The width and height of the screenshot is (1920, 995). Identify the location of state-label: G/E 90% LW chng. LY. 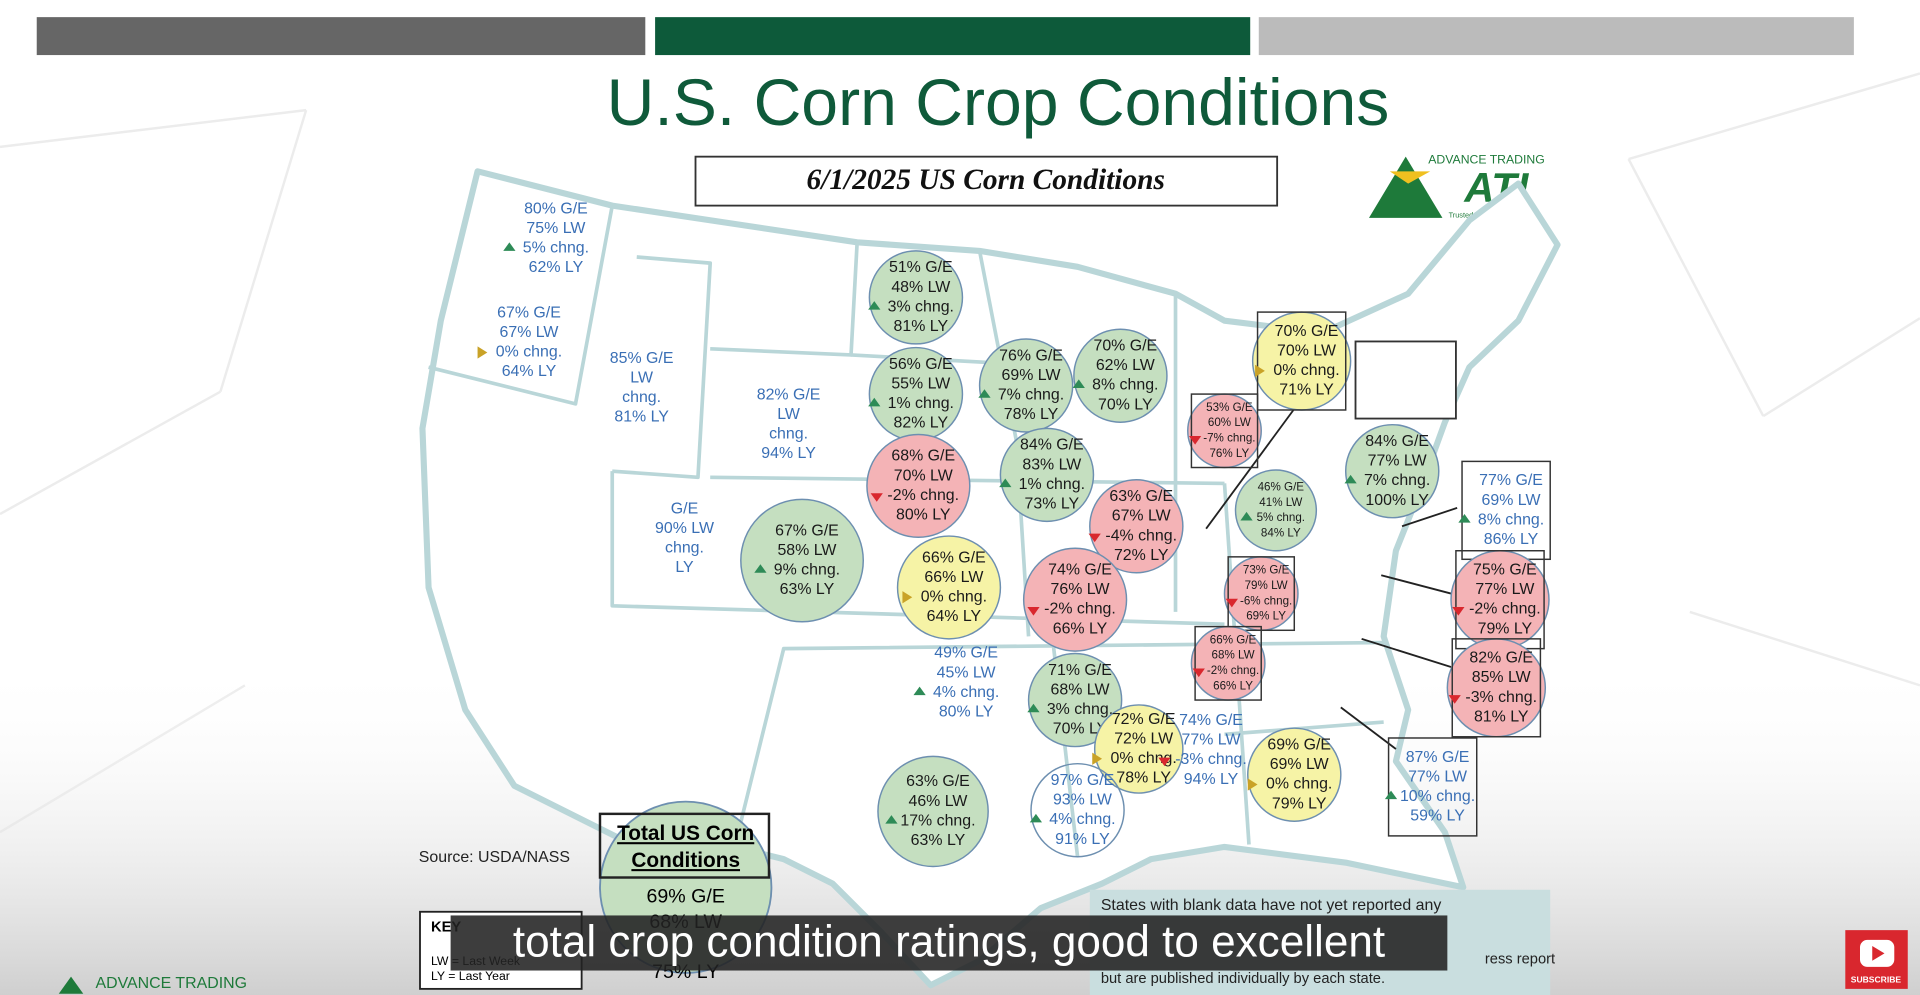
(684, 538).